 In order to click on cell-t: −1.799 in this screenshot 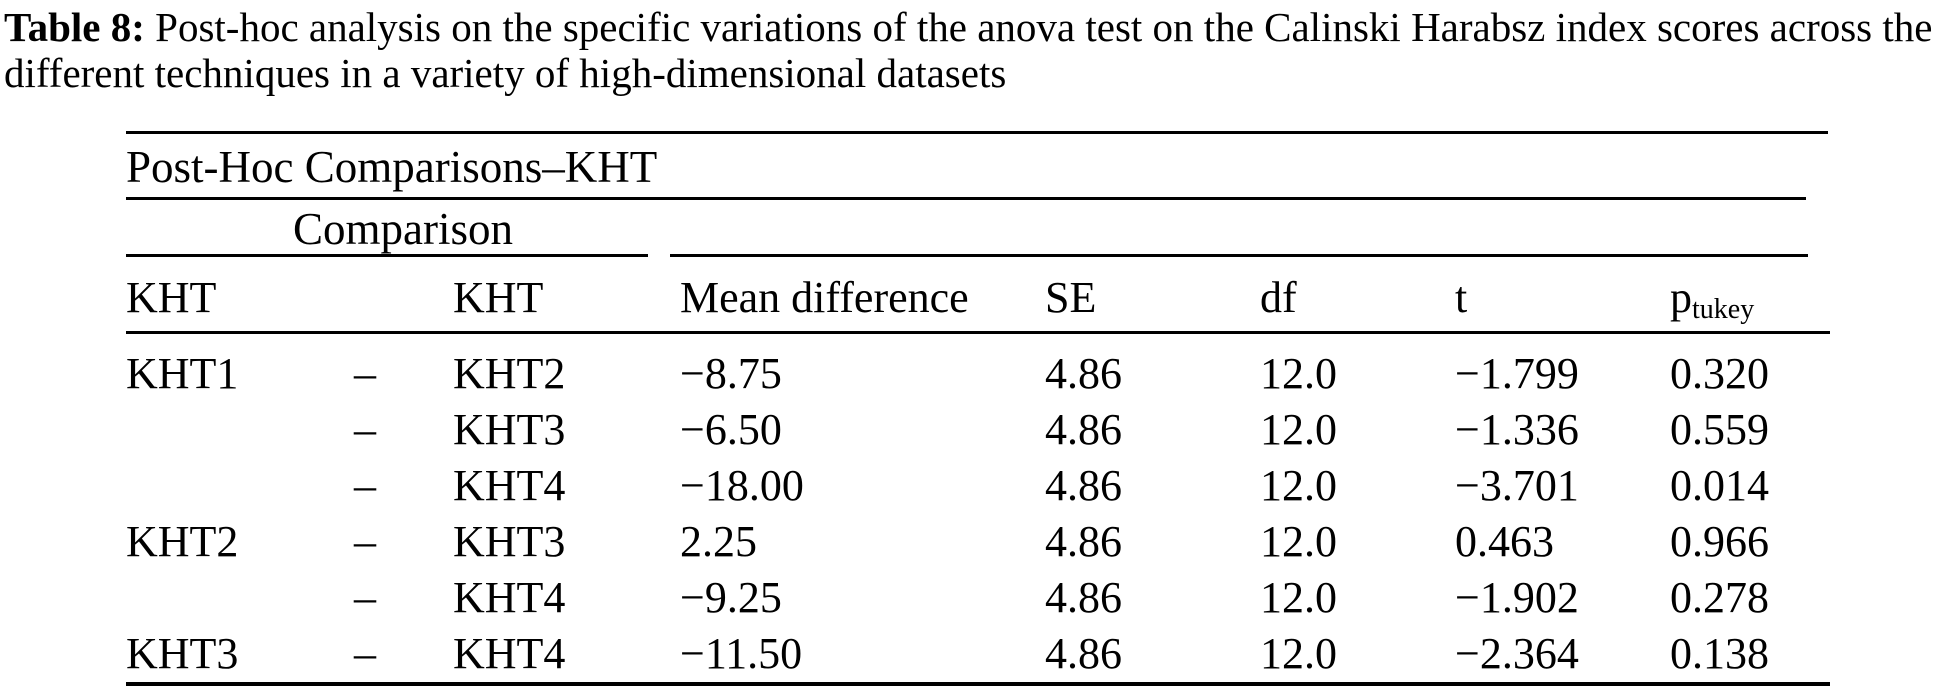, I will do `click(1517, 373)`.